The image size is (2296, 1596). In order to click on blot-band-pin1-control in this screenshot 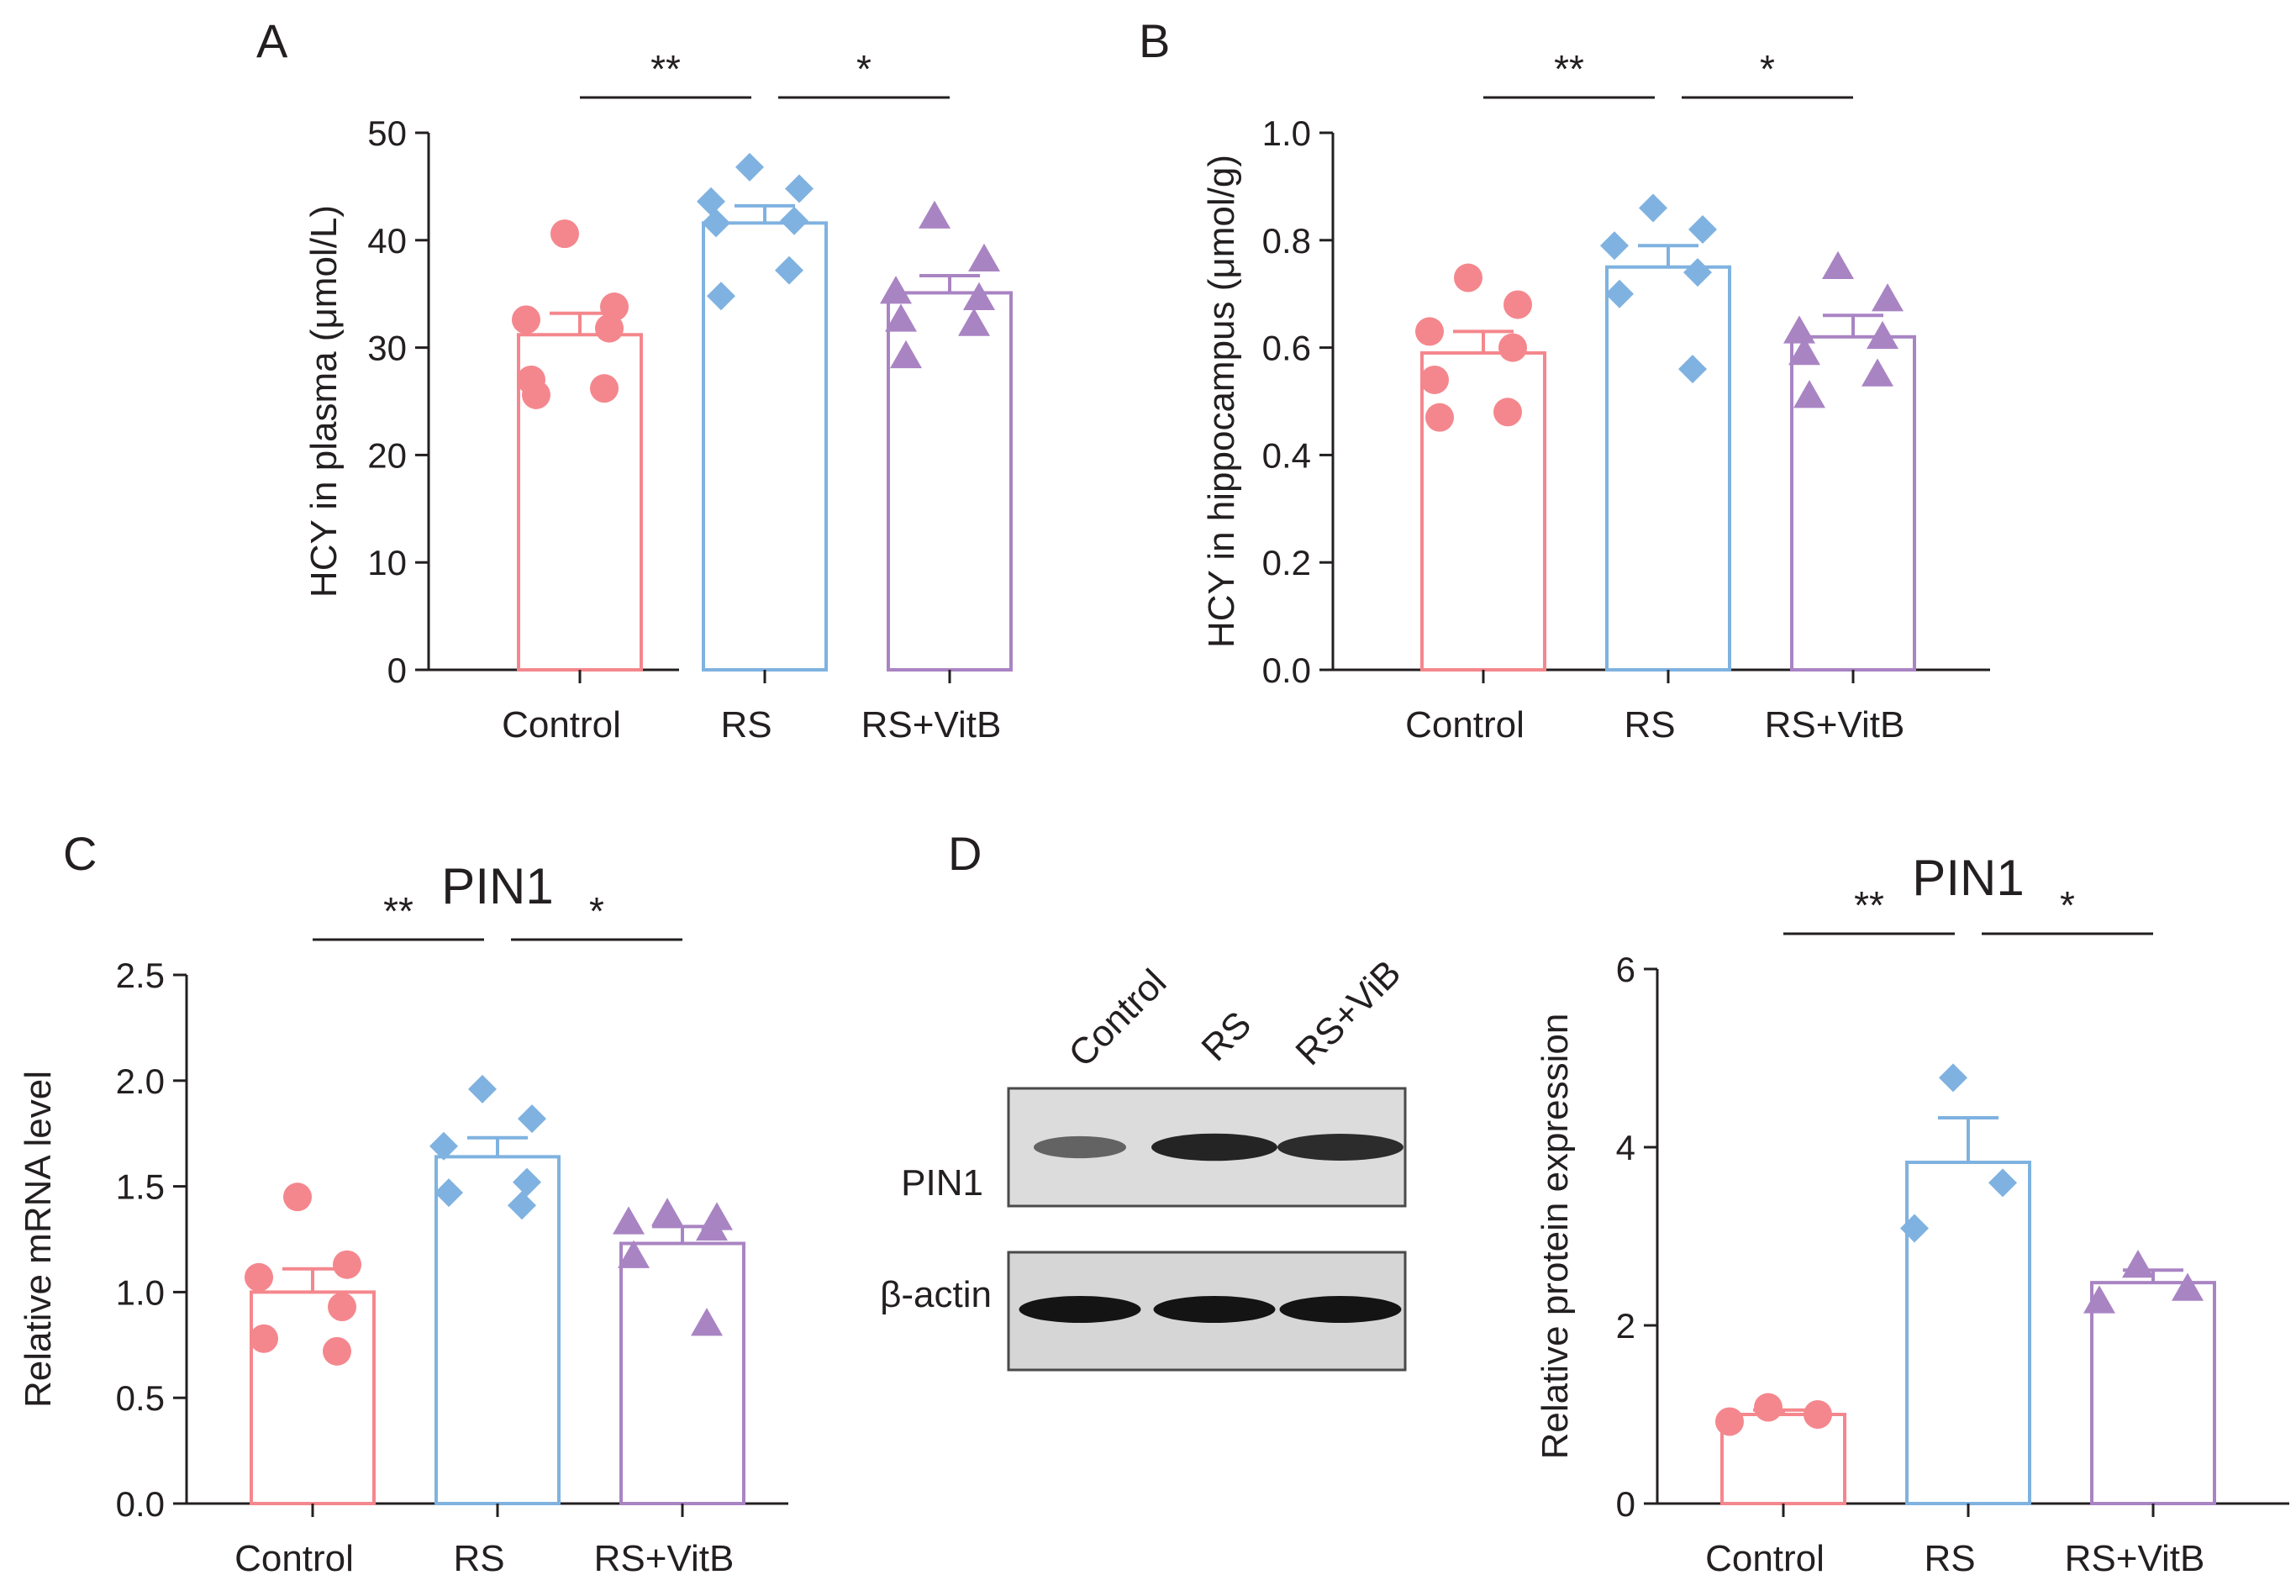, I will do `click(1080, 1147)`.